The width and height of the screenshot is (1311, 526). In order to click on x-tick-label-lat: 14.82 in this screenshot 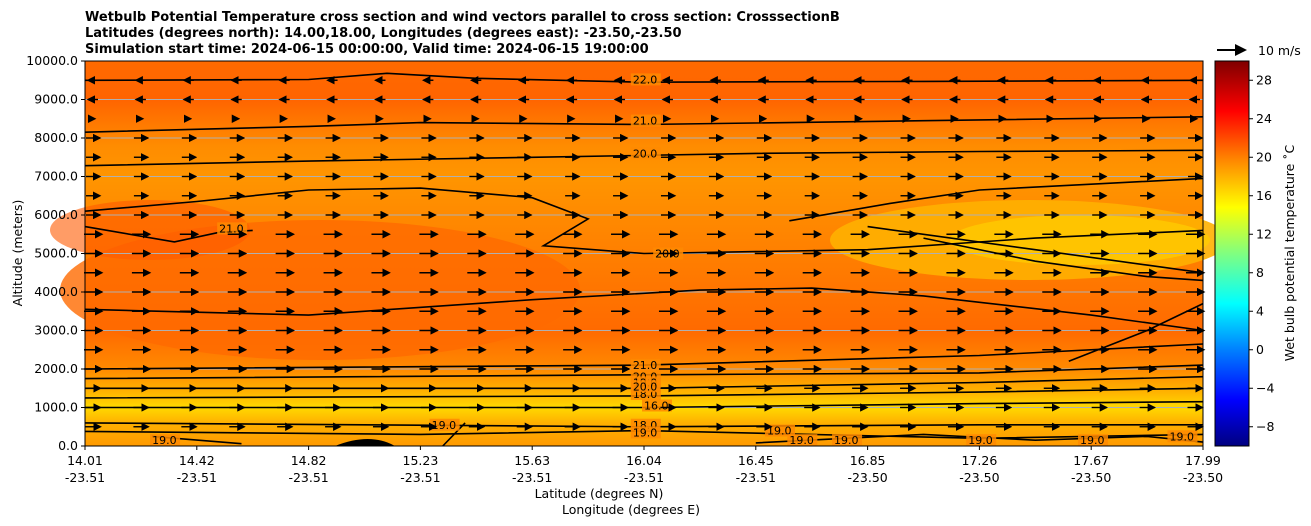, I will do `click(309, 460)`.